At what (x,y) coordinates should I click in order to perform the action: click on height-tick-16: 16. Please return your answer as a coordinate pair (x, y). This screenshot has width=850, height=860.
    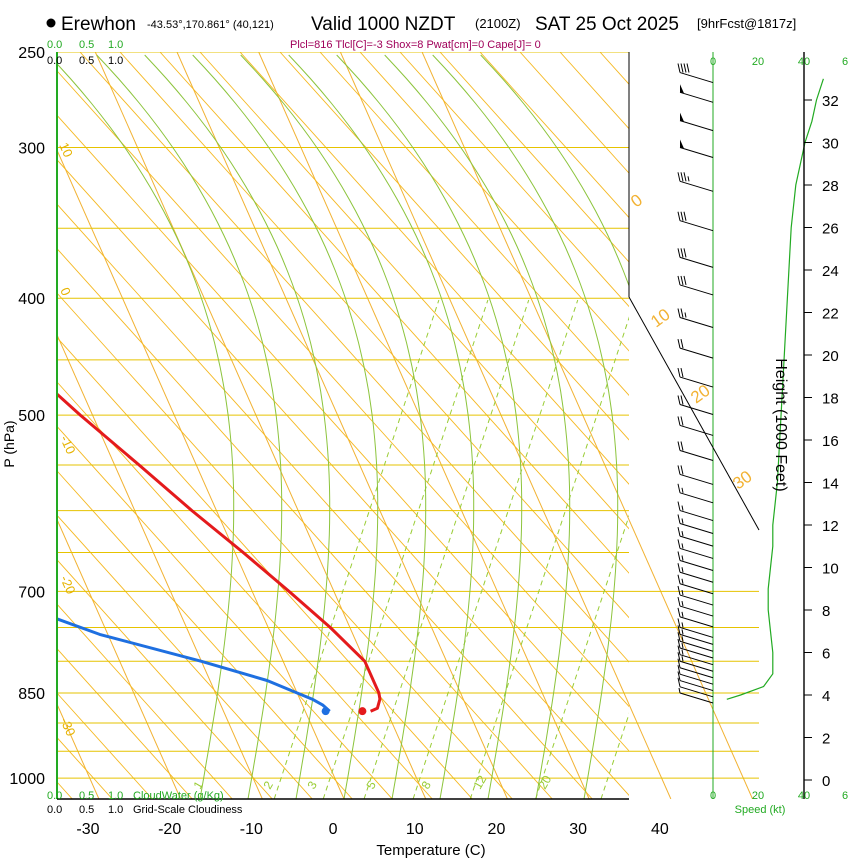
    Looking at the image, I should click on (830, 441).